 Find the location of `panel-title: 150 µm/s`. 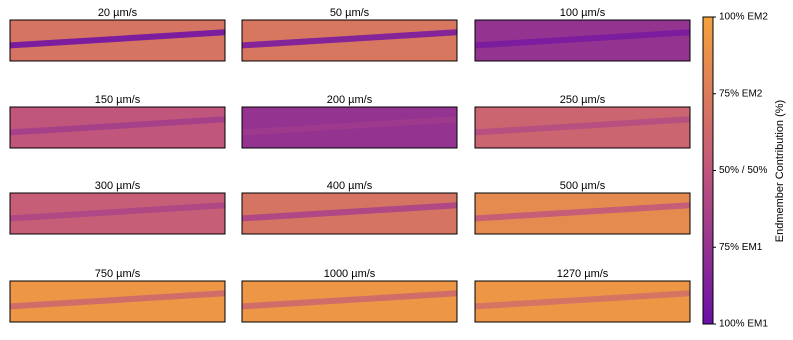

panel-title: 150 µm/s is located at coordinates (118, 100).